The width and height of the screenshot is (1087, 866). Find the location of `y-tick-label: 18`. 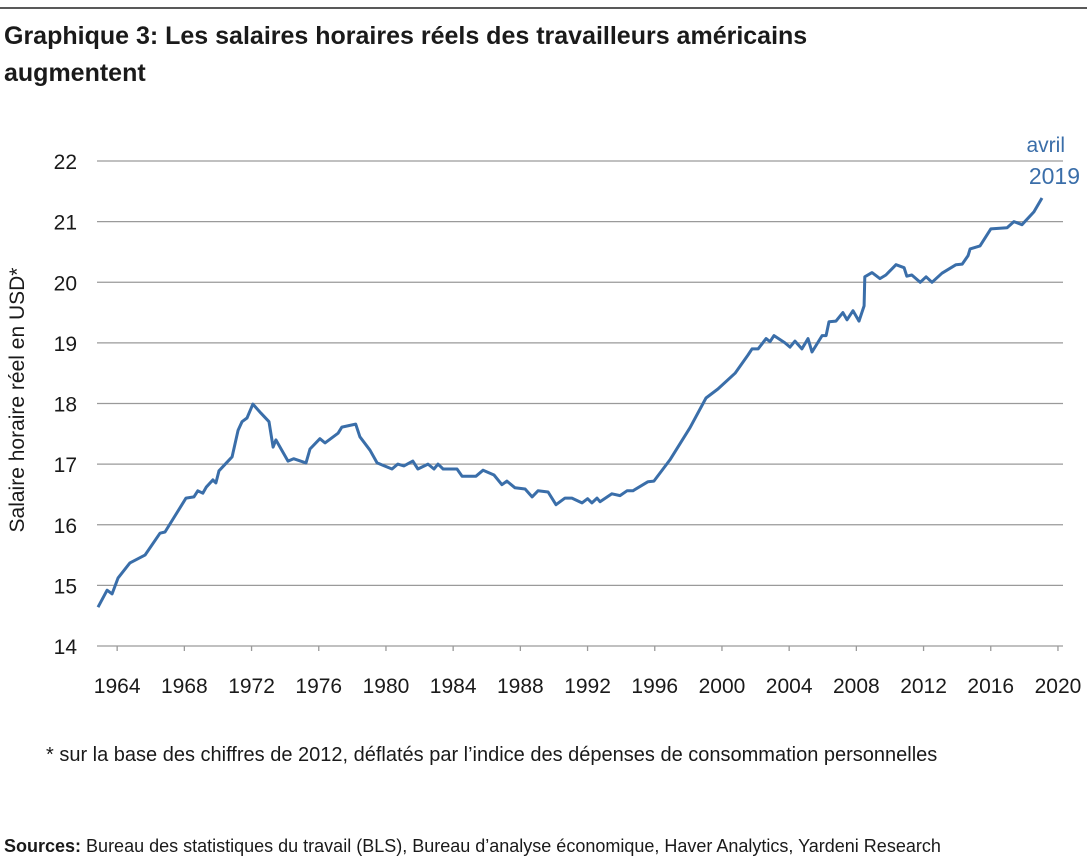

y-tick-label: 18 is located at coordinates (65, 405).